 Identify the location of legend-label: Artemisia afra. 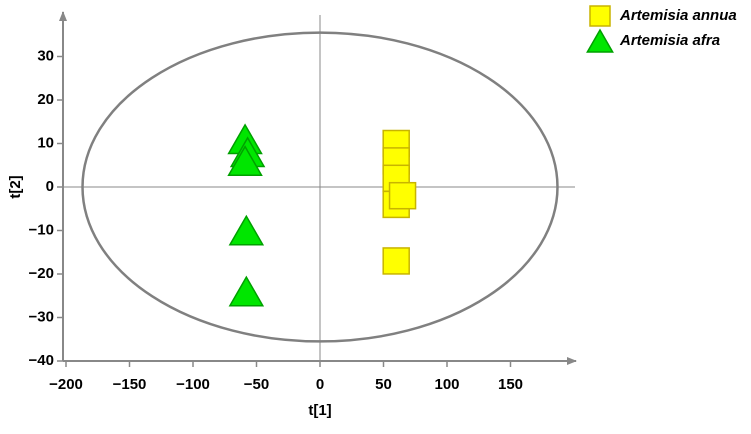
(669, 40).